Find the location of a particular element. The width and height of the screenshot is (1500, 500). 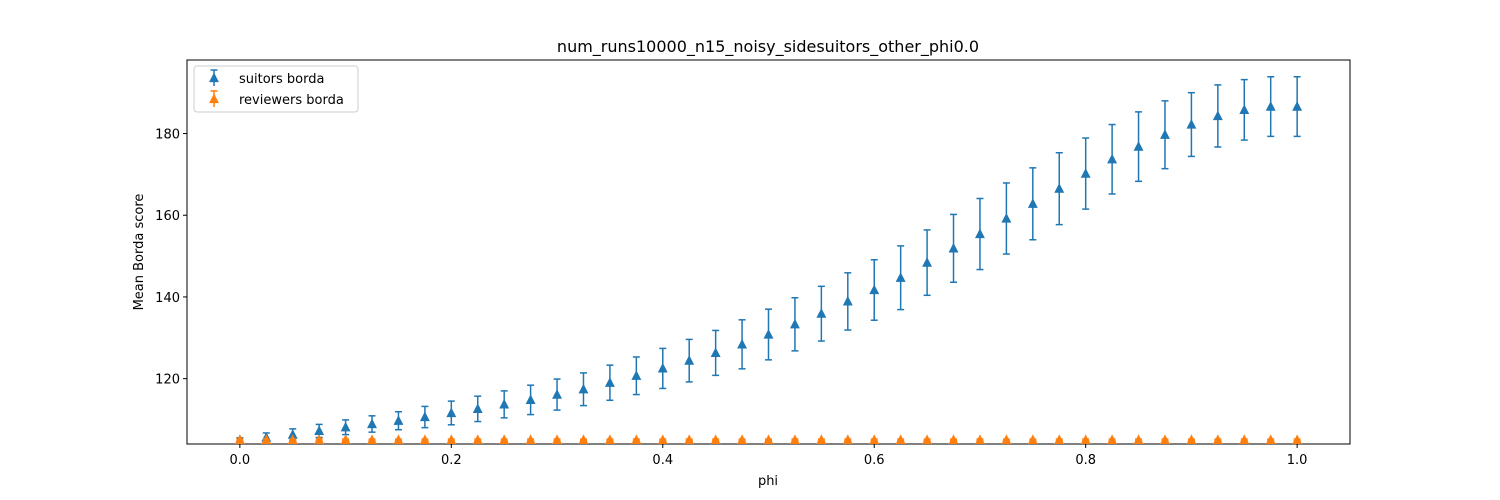

y-tick-label: 180 is located at coordinates (167, 135).